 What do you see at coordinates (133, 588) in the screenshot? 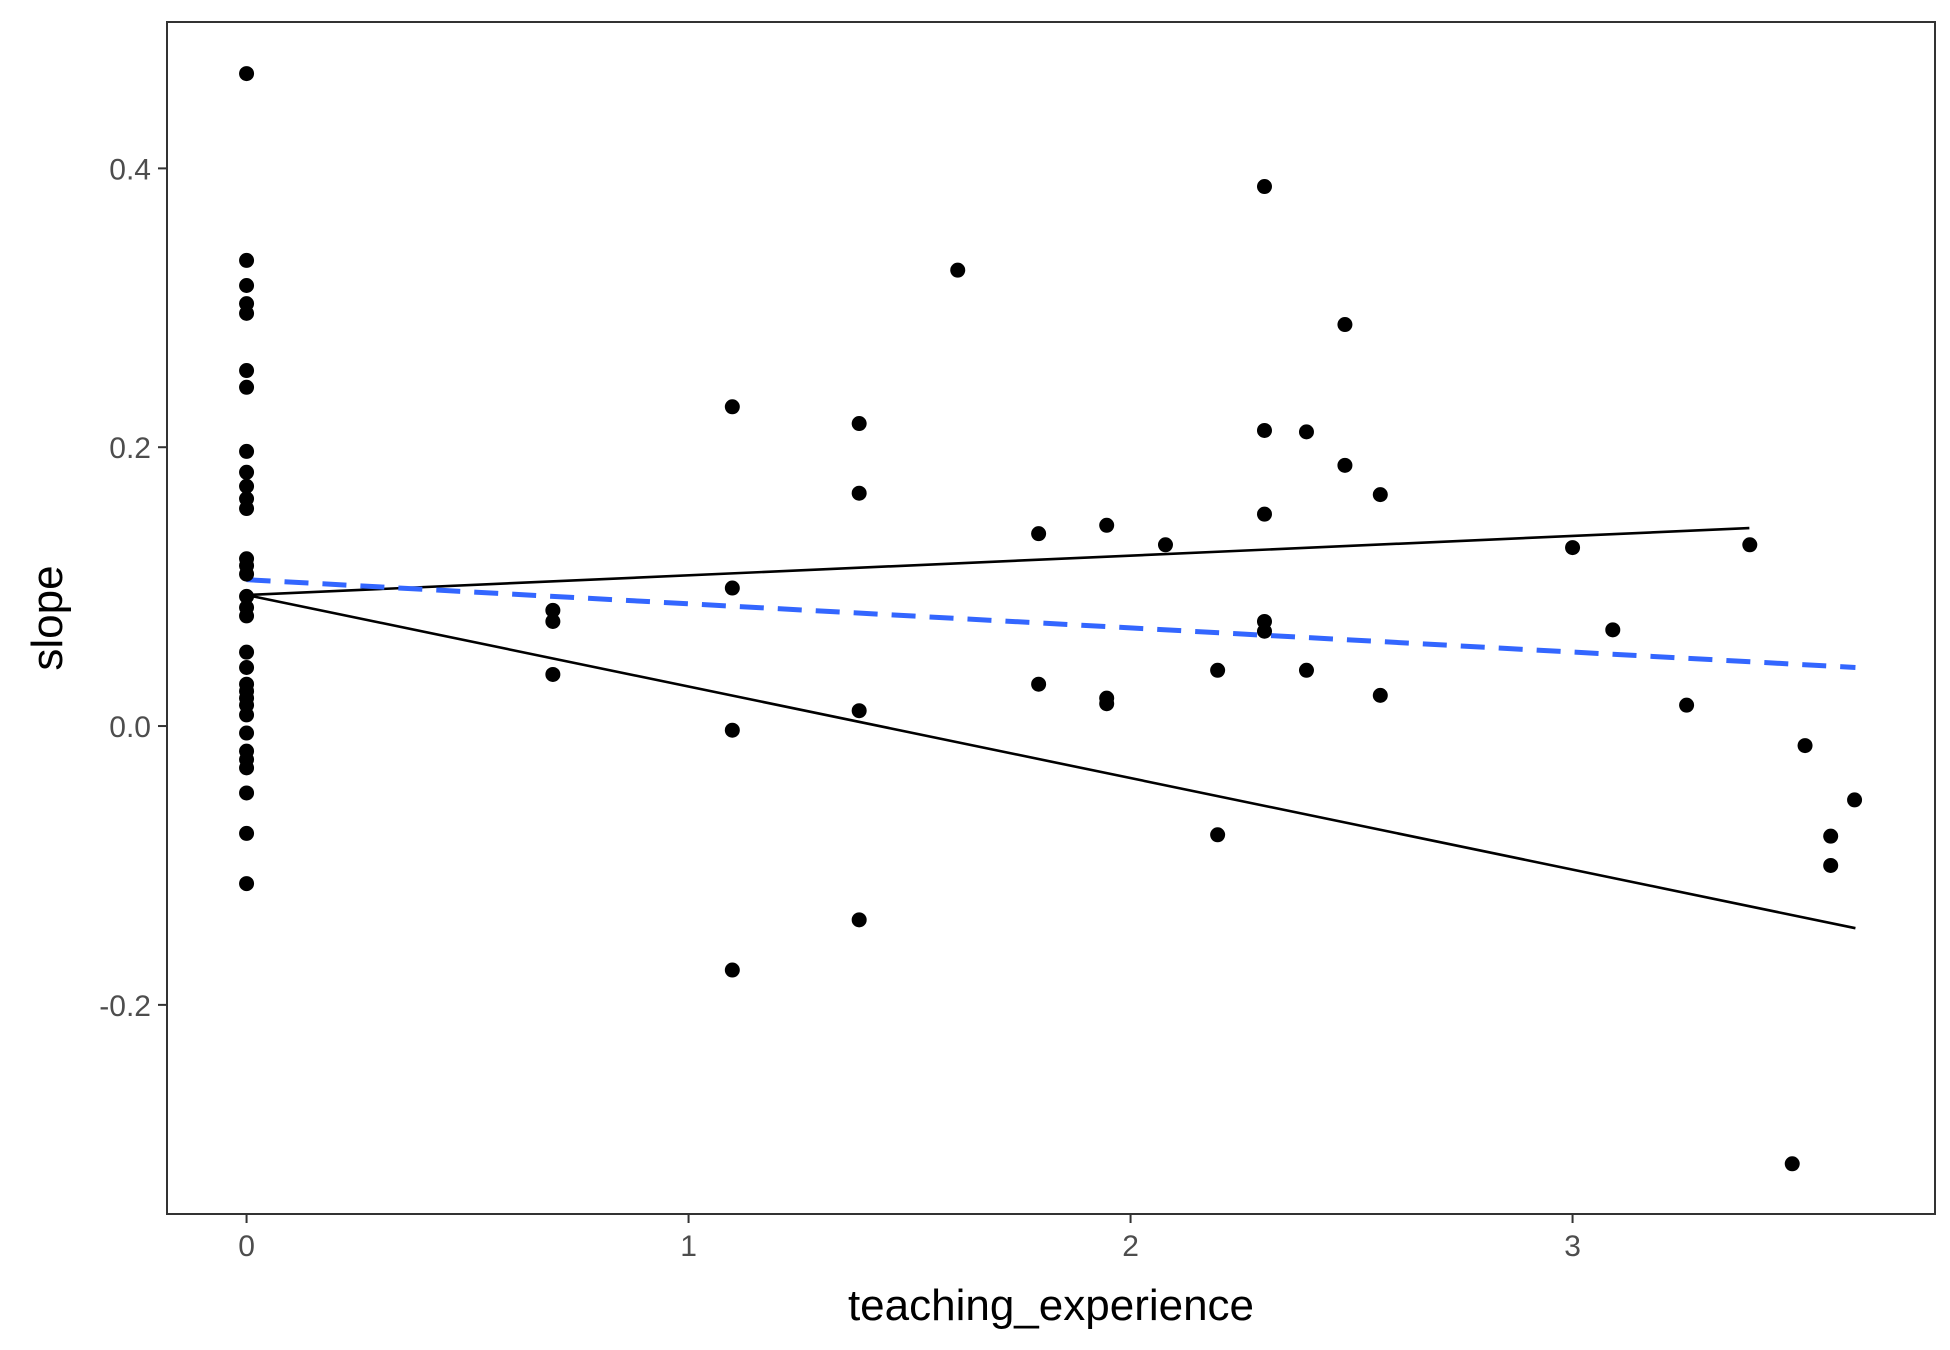
I see `y-axis: -0.2 0.0 0.2 0.4` at bounding box center [133, 588].